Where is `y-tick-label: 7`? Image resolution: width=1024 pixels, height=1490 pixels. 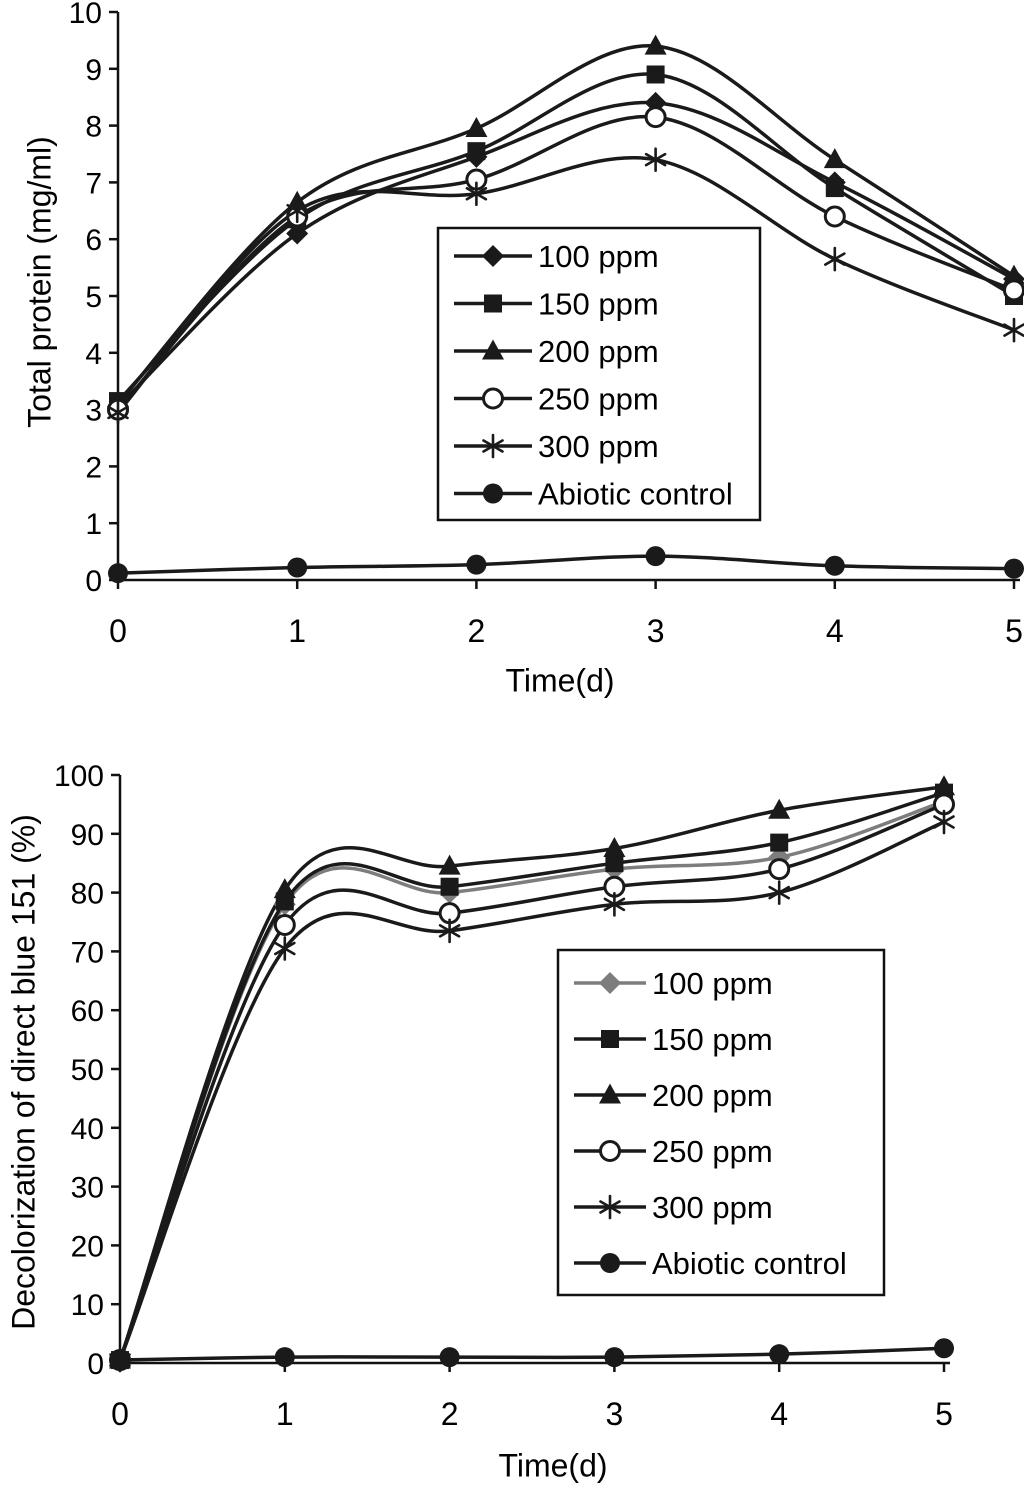
y-tick-label: 7 is located at coordinates (93, 183).